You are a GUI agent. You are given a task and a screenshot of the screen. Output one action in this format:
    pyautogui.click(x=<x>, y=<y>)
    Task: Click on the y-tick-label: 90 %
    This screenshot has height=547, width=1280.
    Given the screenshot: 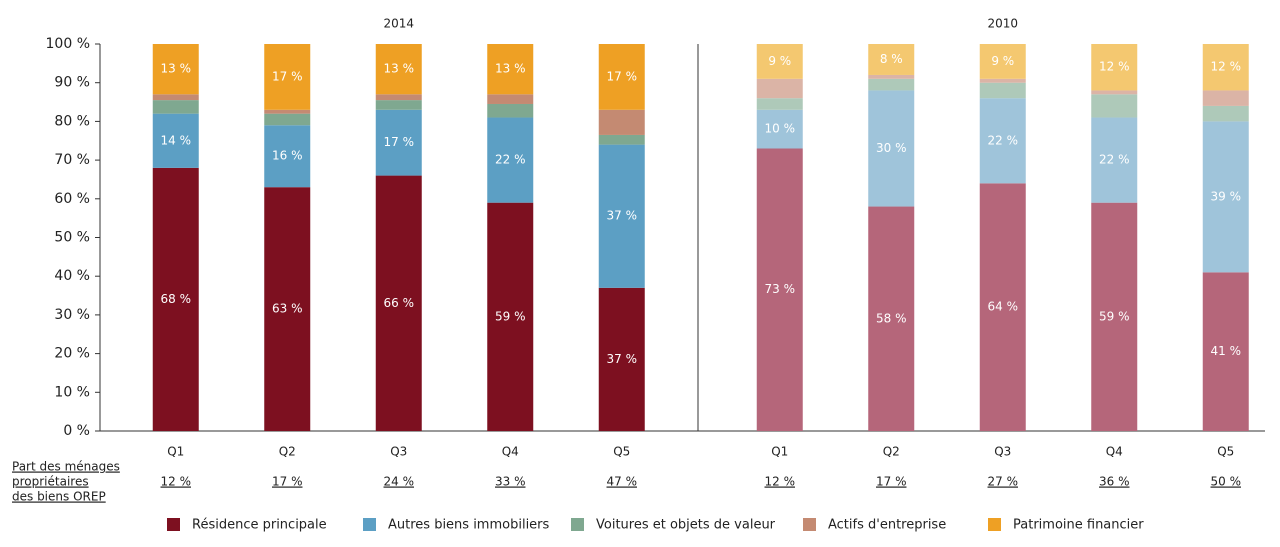 What is the action you would take?
    pyautogui.click(x=72, y=83)
    